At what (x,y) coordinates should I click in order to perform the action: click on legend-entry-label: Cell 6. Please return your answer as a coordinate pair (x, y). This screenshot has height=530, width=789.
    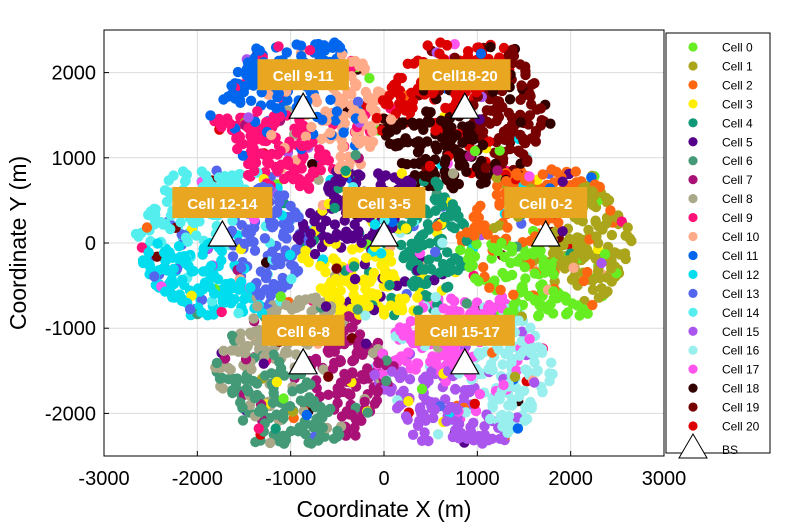
    Looking at the image, I should click on (737, 161).